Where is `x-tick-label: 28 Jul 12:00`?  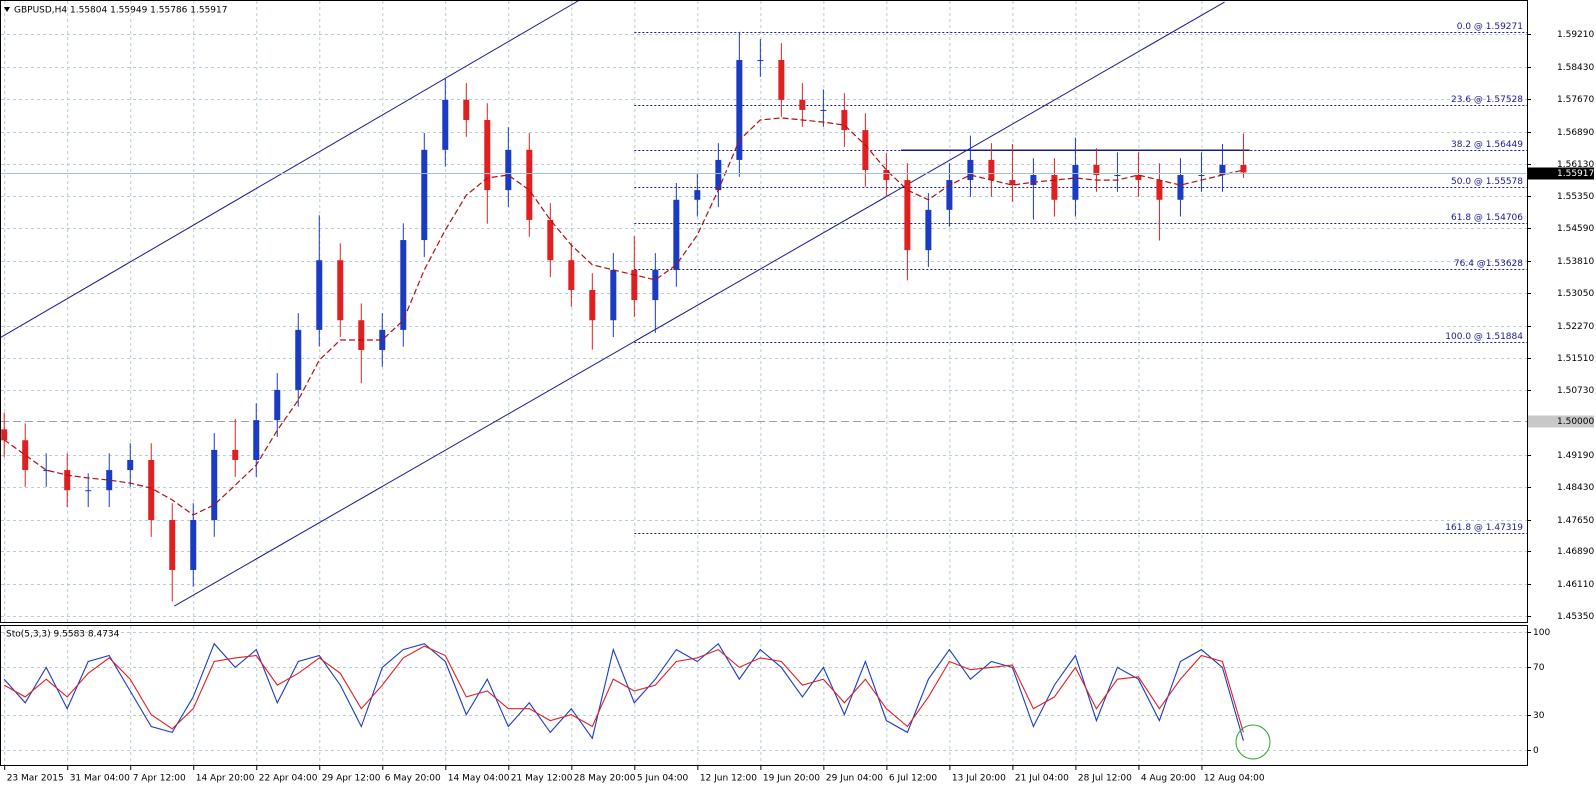
x-tick-label: 28 Jul 12:00 is located at coordinates (1105, 779).